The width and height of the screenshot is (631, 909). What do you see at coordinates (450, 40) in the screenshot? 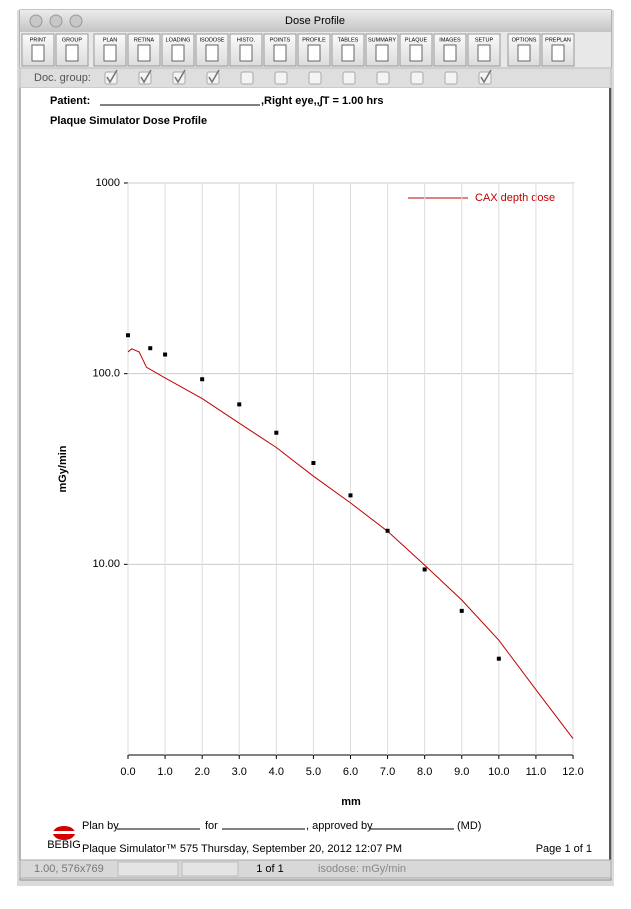
I see `toolbar-button-label: IMAGES` at bounding box center [450, 40].